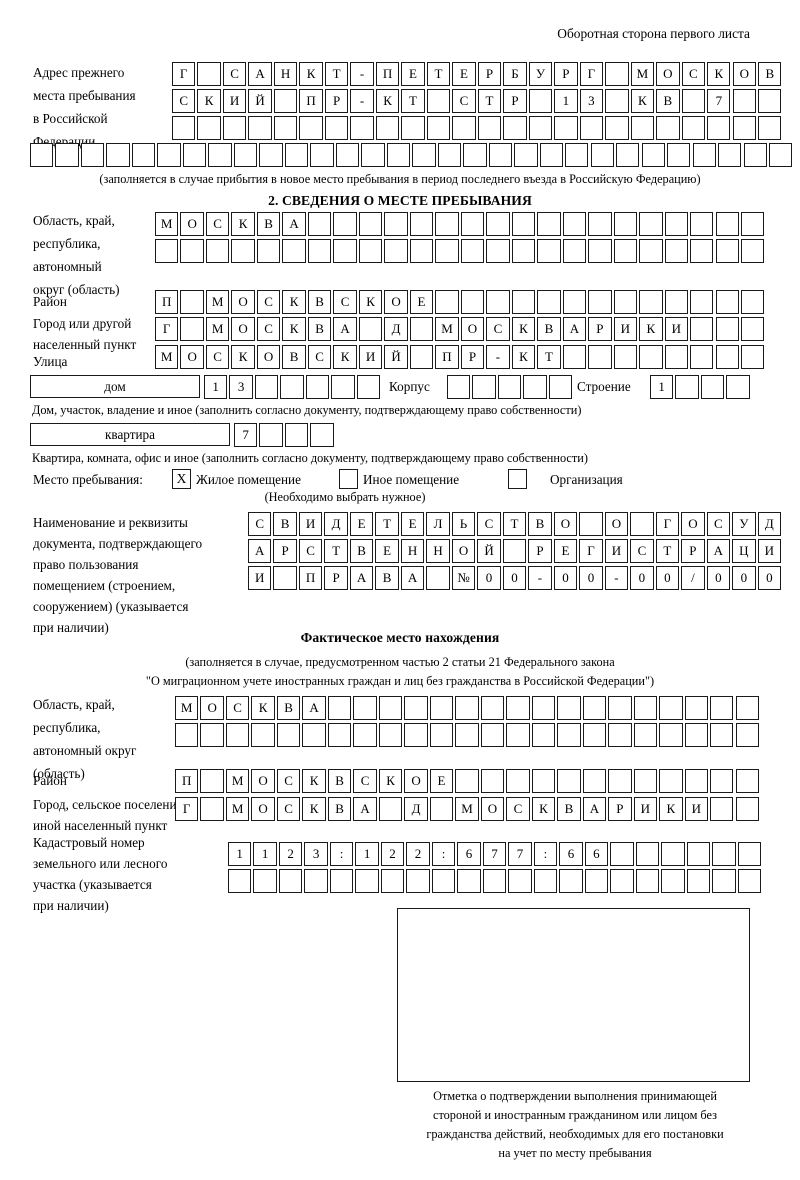 The width and height of the screenshot is (800, 1180). What do you see at coordinates (396, 329) in the screenshot?
I see `char-cell: Д` at bounding box center [396, 329].